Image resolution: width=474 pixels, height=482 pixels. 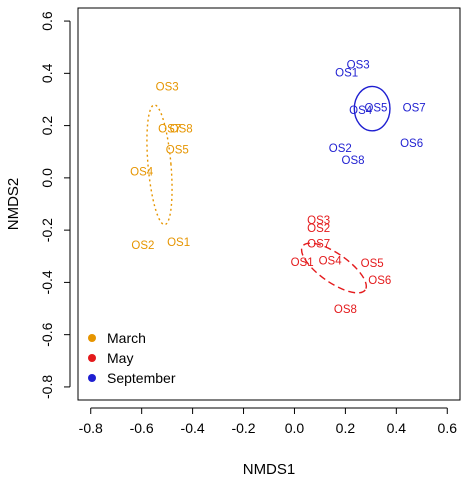 I want to click on march-point-os2: OS2, so click(x=142, y=246).